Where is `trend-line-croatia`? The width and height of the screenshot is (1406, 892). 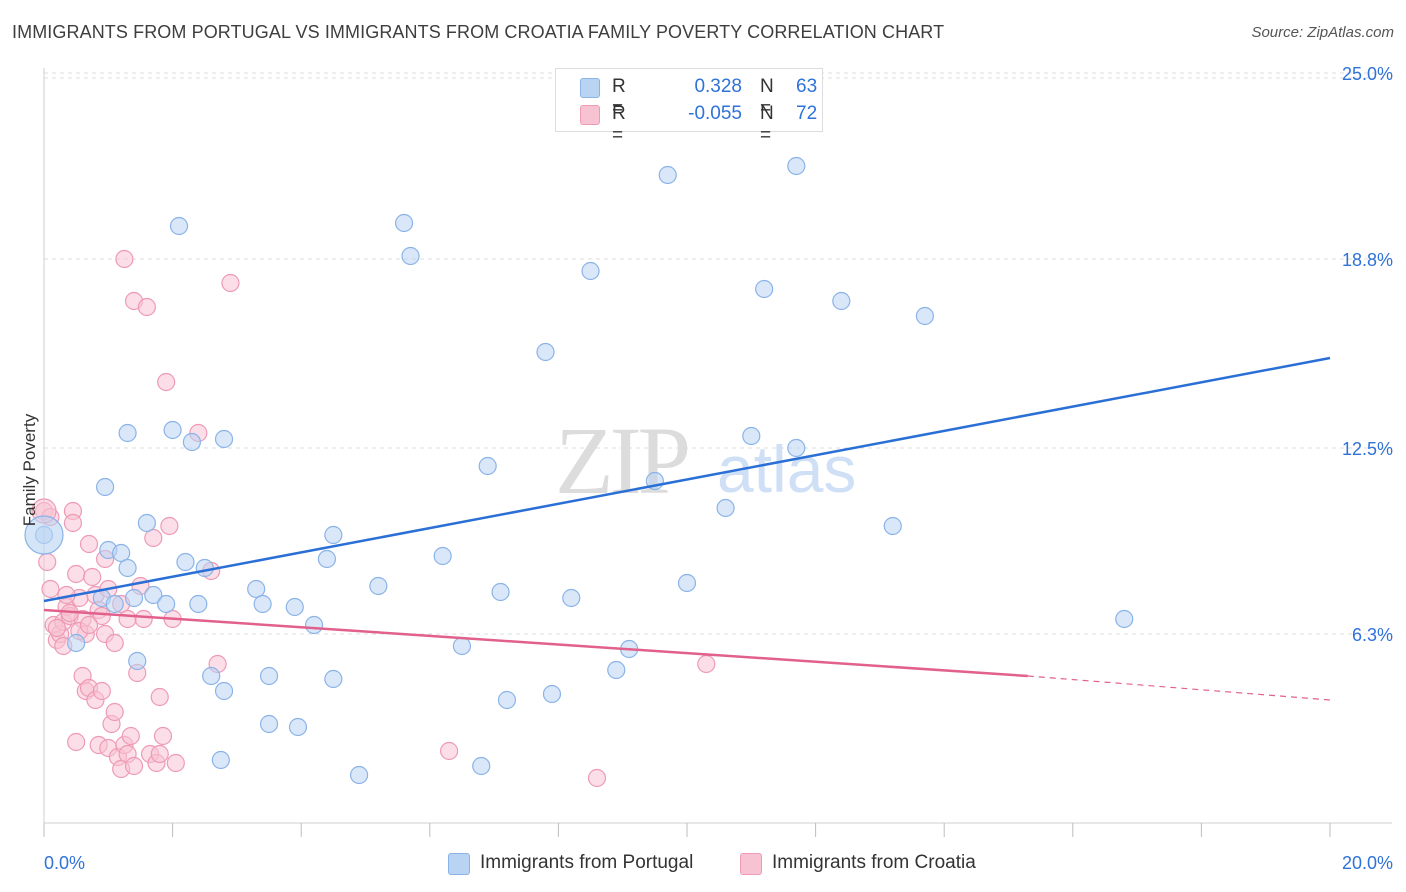 trend-line-croatia is located at coordinates (535, 643).